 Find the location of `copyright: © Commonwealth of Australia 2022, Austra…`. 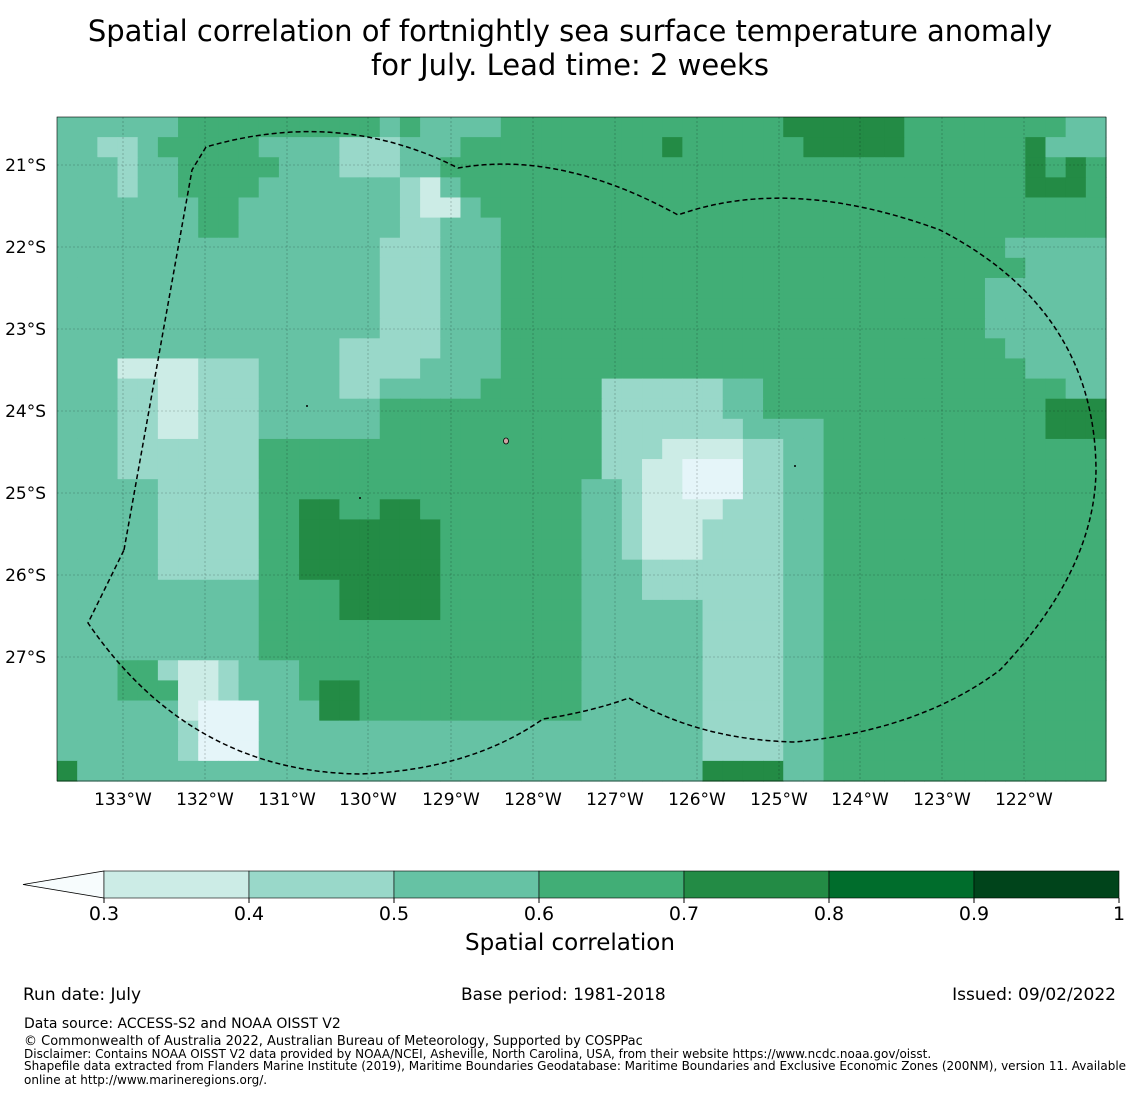

copyright: © Commonwealth of Australia 2022, Austra… is located at coordinates (333, 1041).